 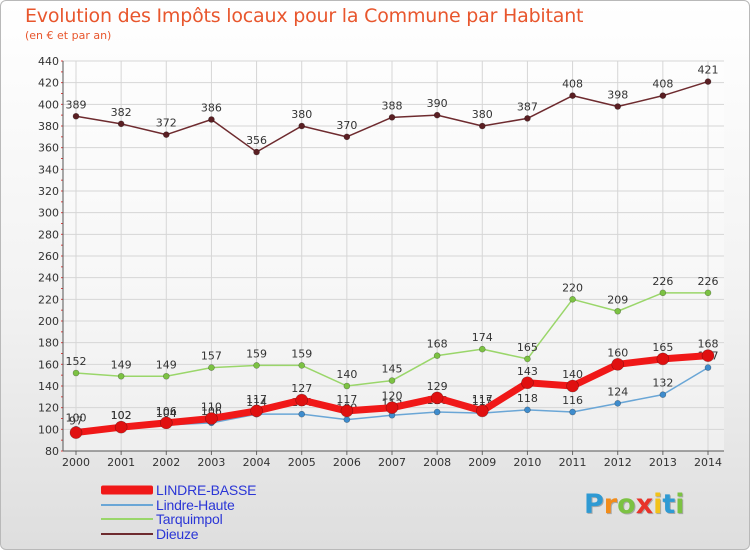 I want to click on x-tick-label: 2001, so click(x=121, y=462).